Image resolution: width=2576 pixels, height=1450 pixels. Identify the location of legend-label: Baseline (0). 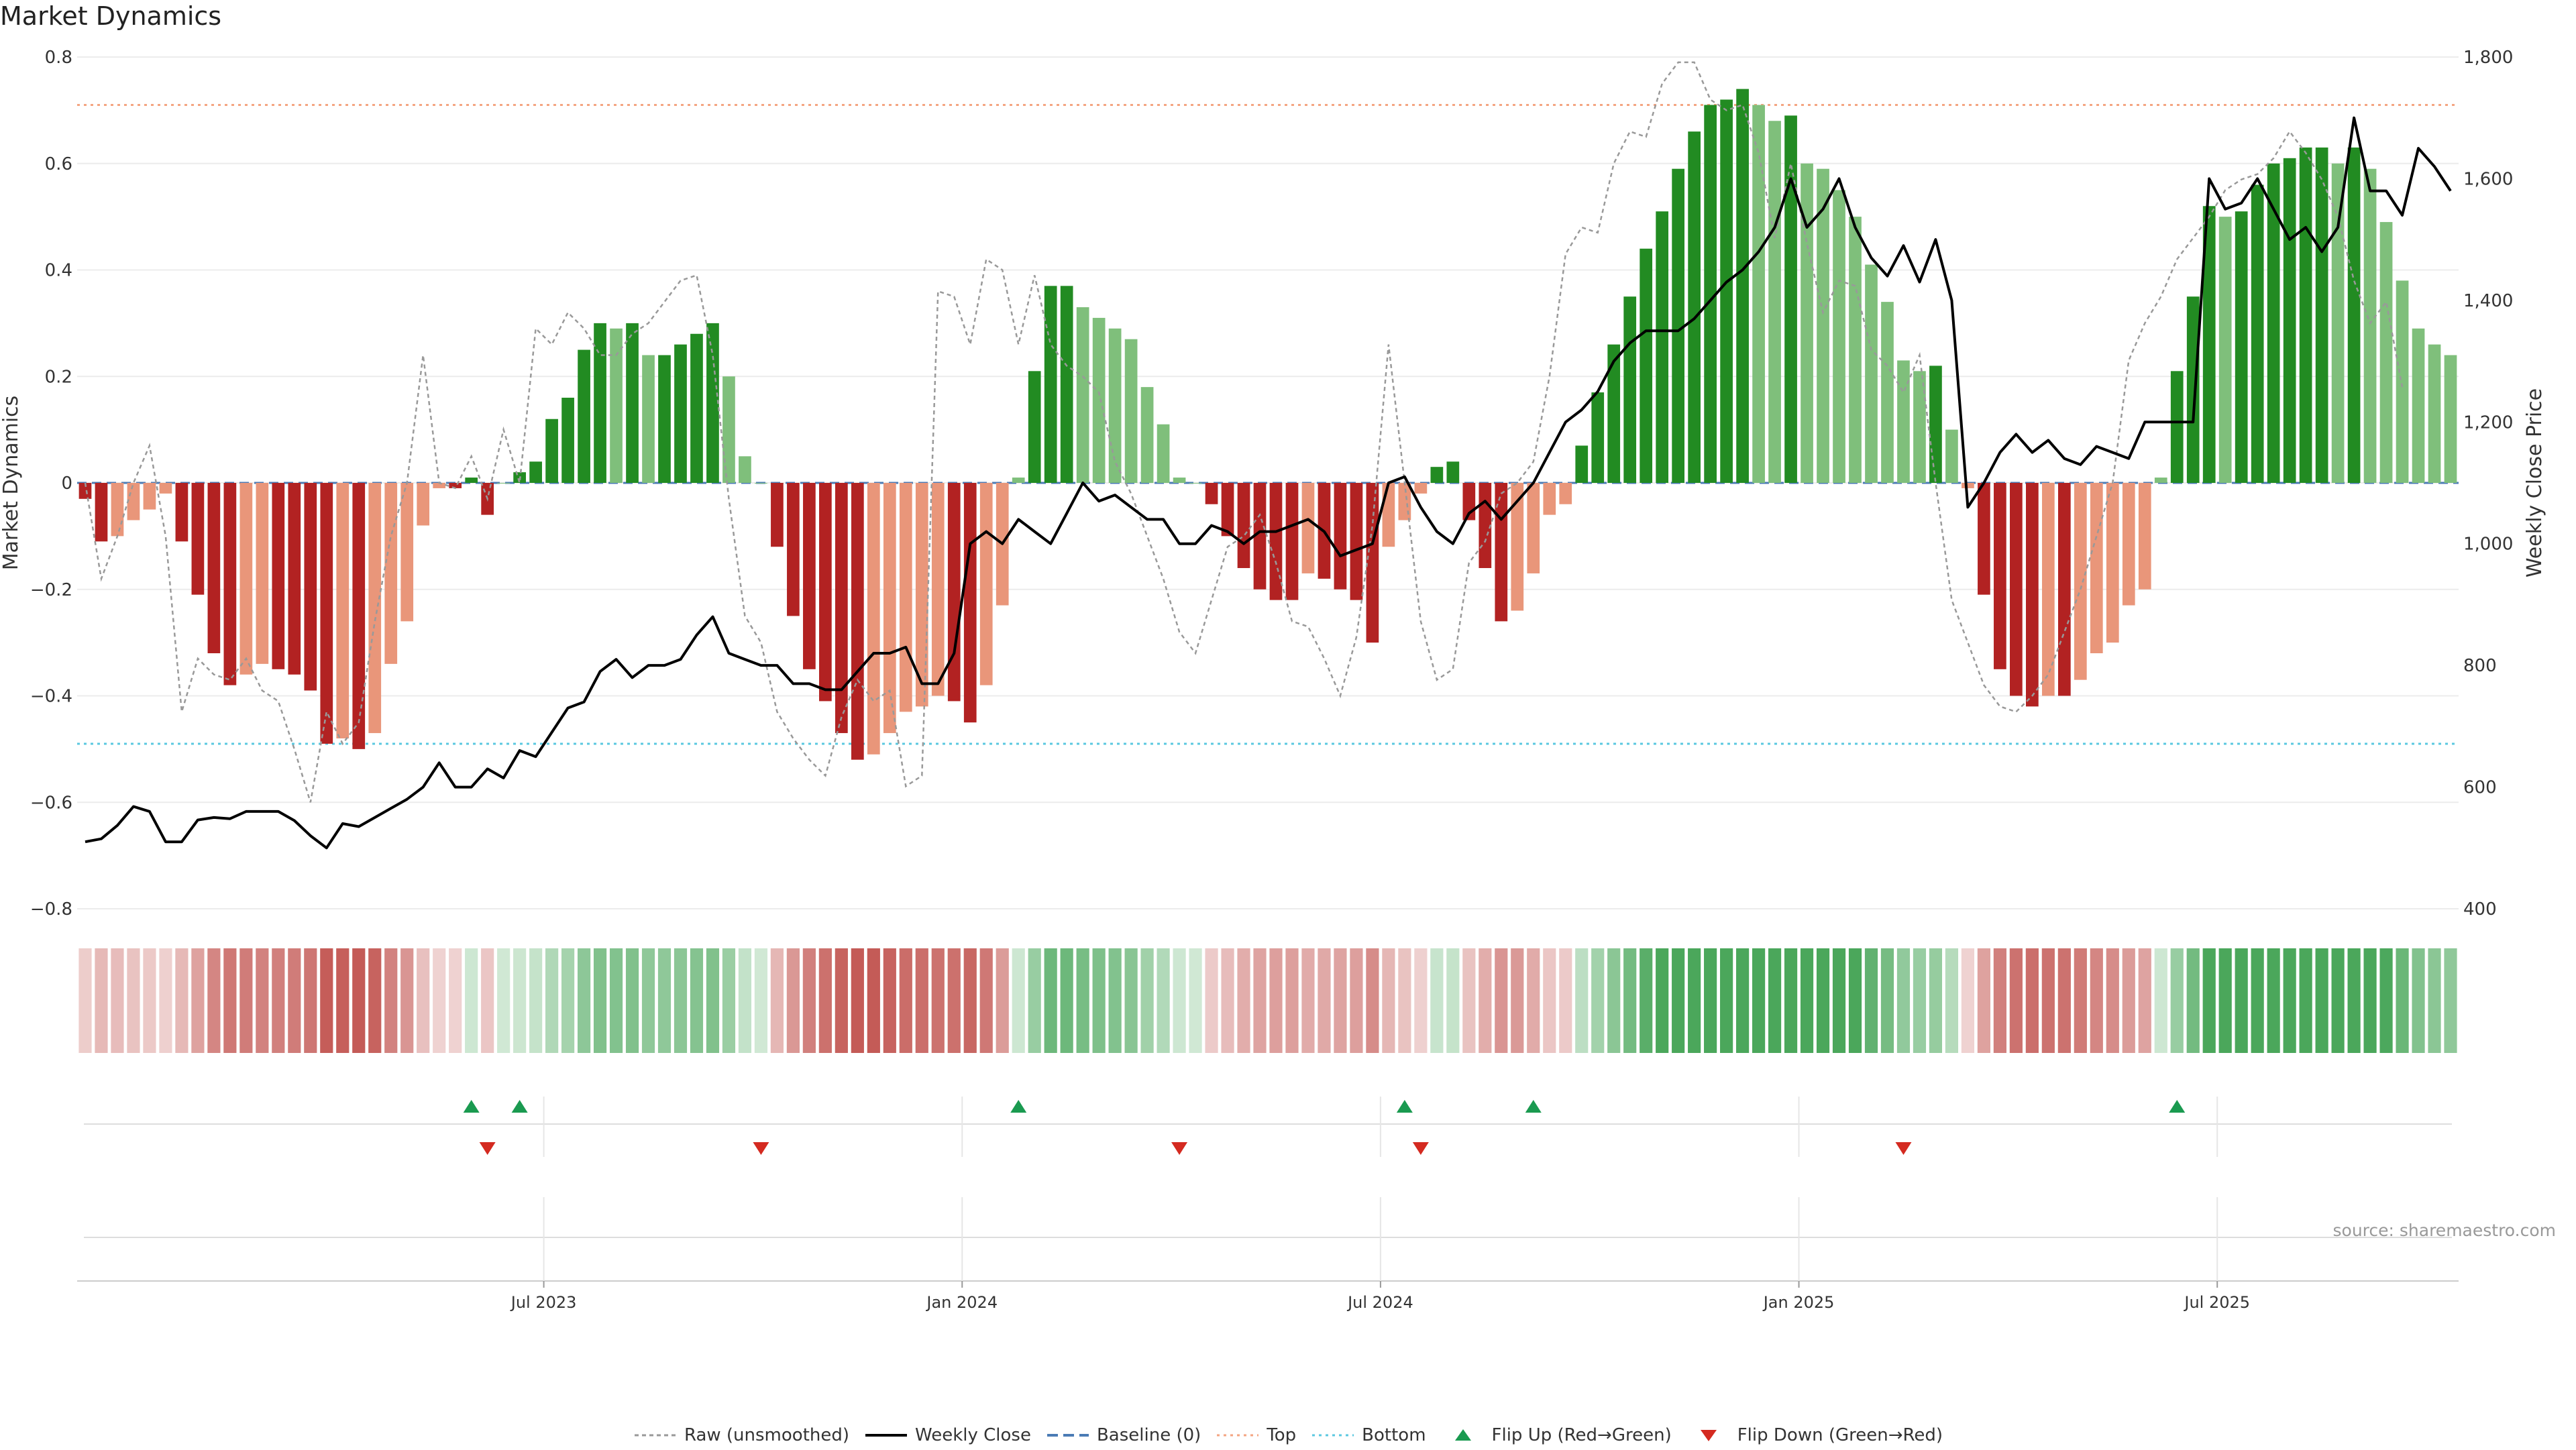
(1148, 1435).